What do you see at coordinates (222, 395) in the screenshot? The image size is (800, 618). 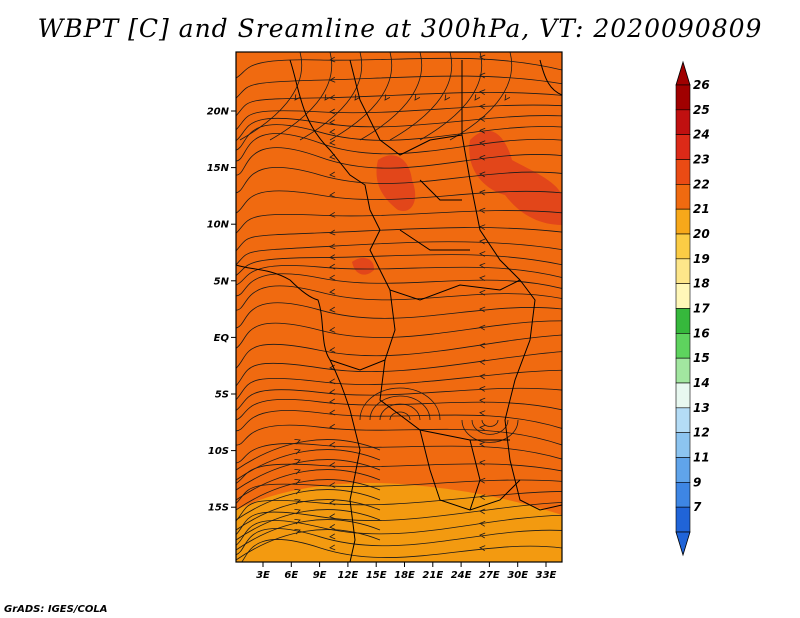 I see `lat-tick-label: 5S` at bounding box center [222, 395].